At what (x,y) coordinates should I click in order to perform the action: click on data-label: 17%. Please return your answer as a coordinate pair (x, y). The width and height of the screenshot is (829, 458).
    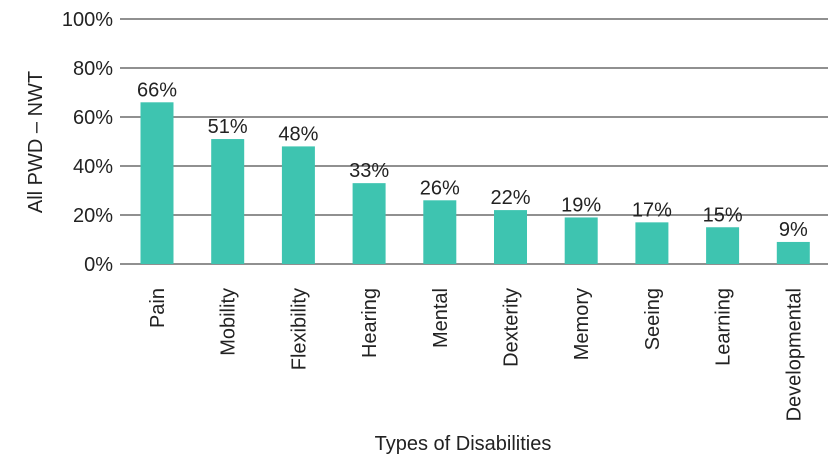
    Looking at the image, I should click on (652, 210).